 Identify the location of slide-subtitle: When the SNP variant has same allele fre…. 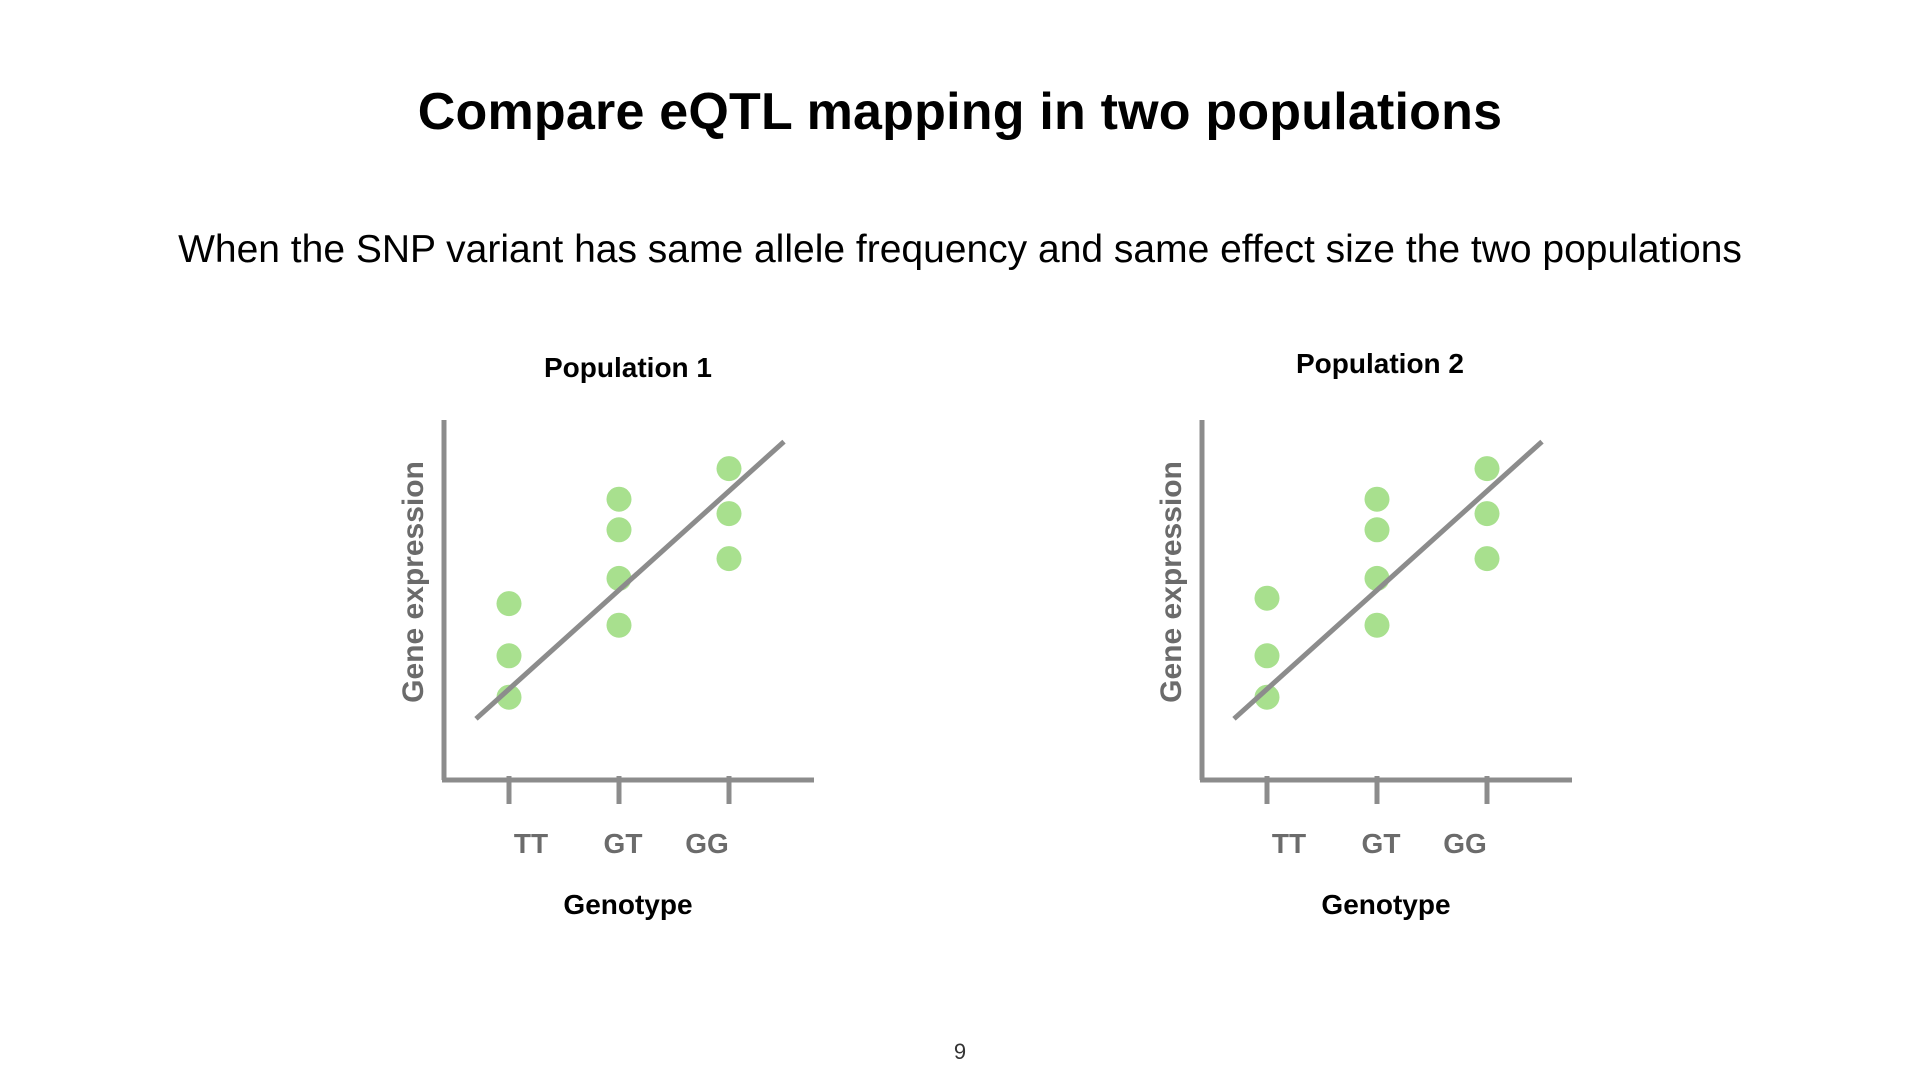
(960, 249).